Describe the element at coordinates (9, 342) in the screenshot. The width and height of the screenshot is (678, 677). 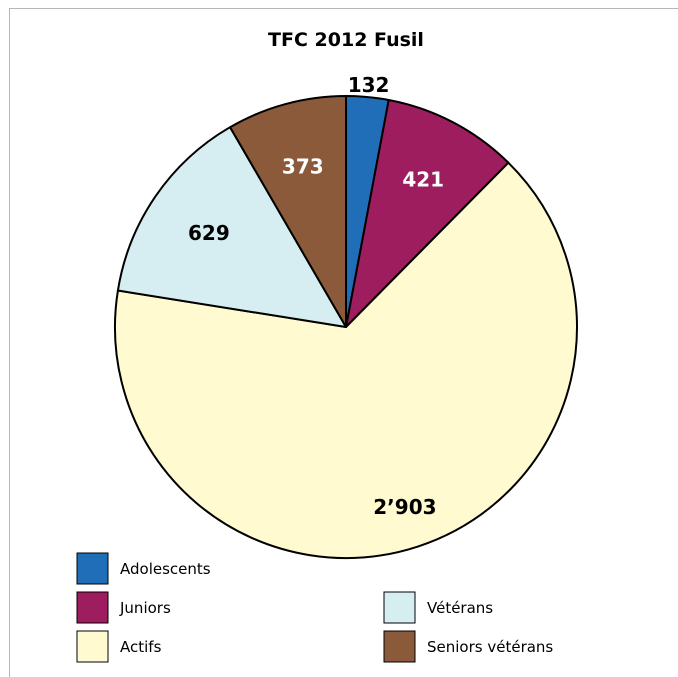
I see `frame-border-left` at that location.